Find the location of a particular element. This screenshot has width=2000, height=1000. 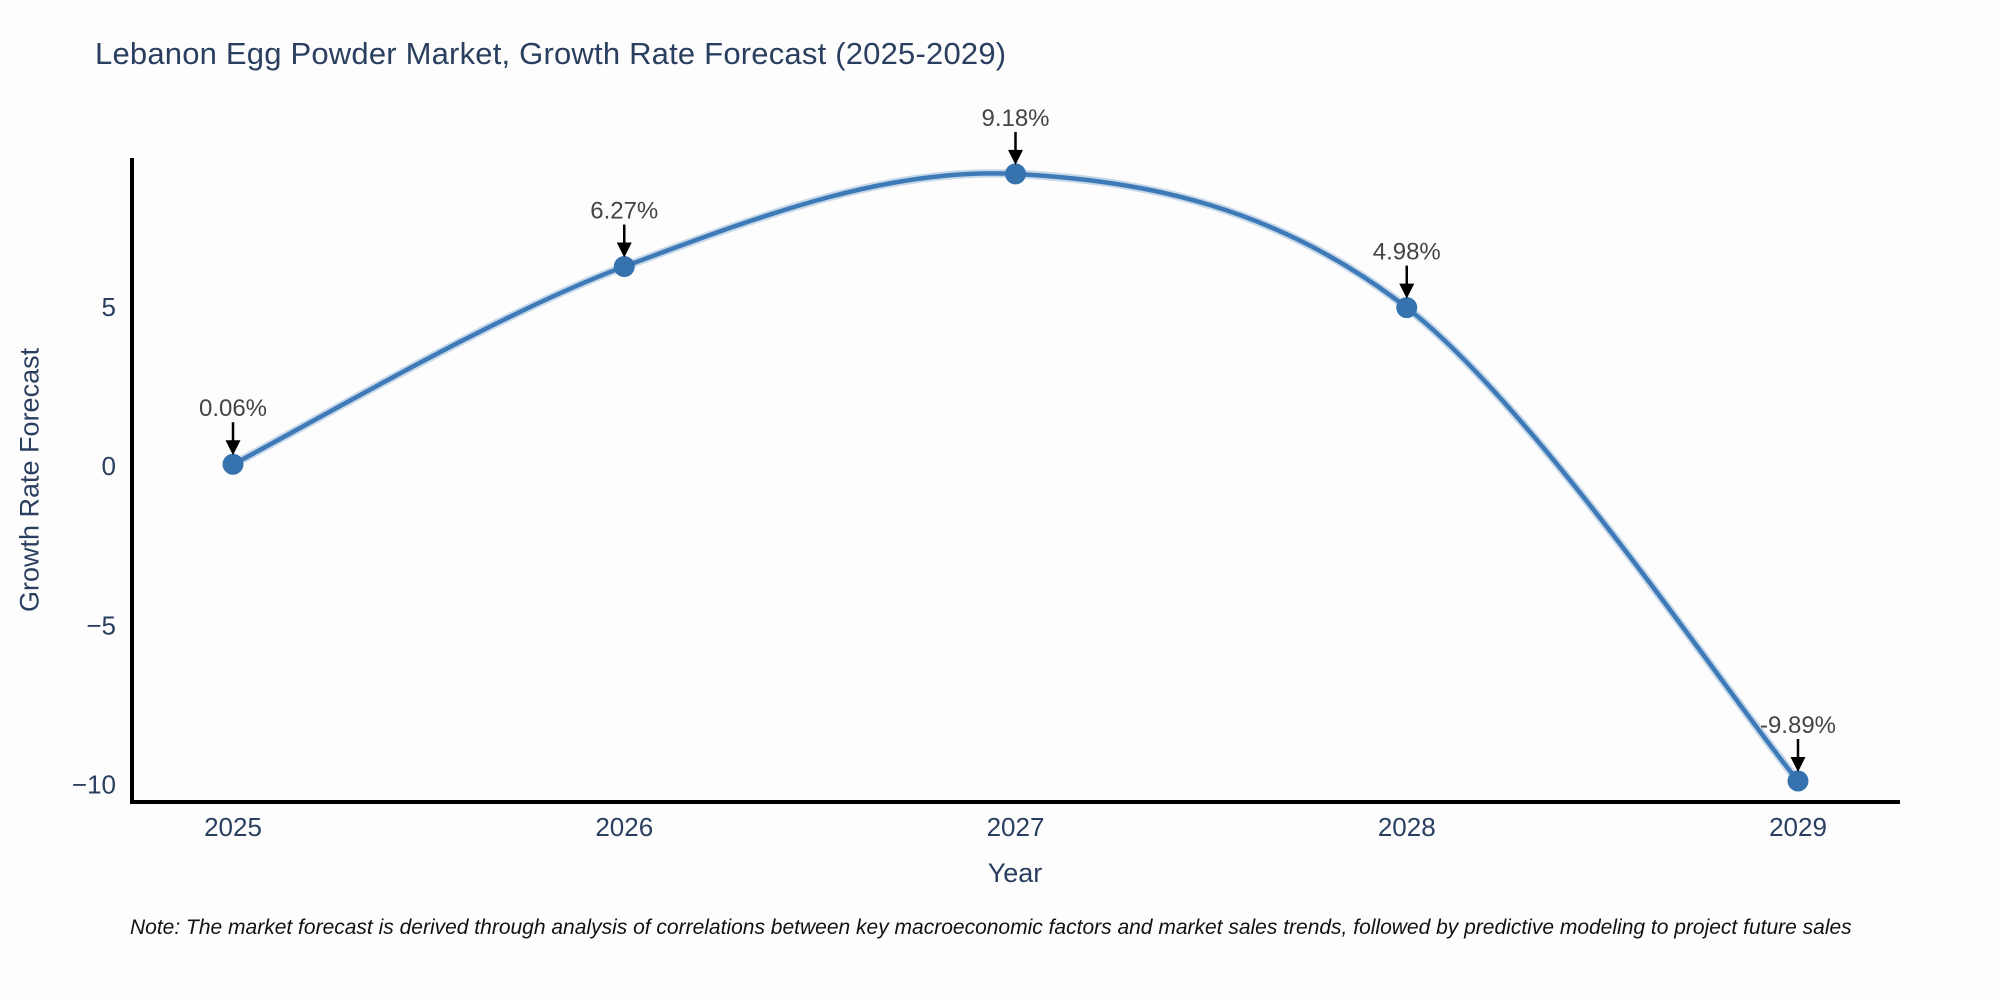

x-tick-label: 2027 is located at coordinates (1016, 827).